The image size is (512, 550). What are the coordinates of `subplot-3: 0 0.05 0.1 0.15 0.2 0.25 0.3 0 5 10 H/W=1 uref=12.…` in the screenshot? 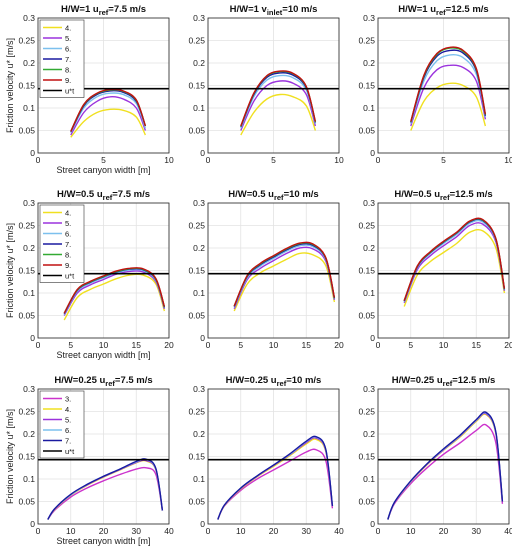 It's located at (435, 84).